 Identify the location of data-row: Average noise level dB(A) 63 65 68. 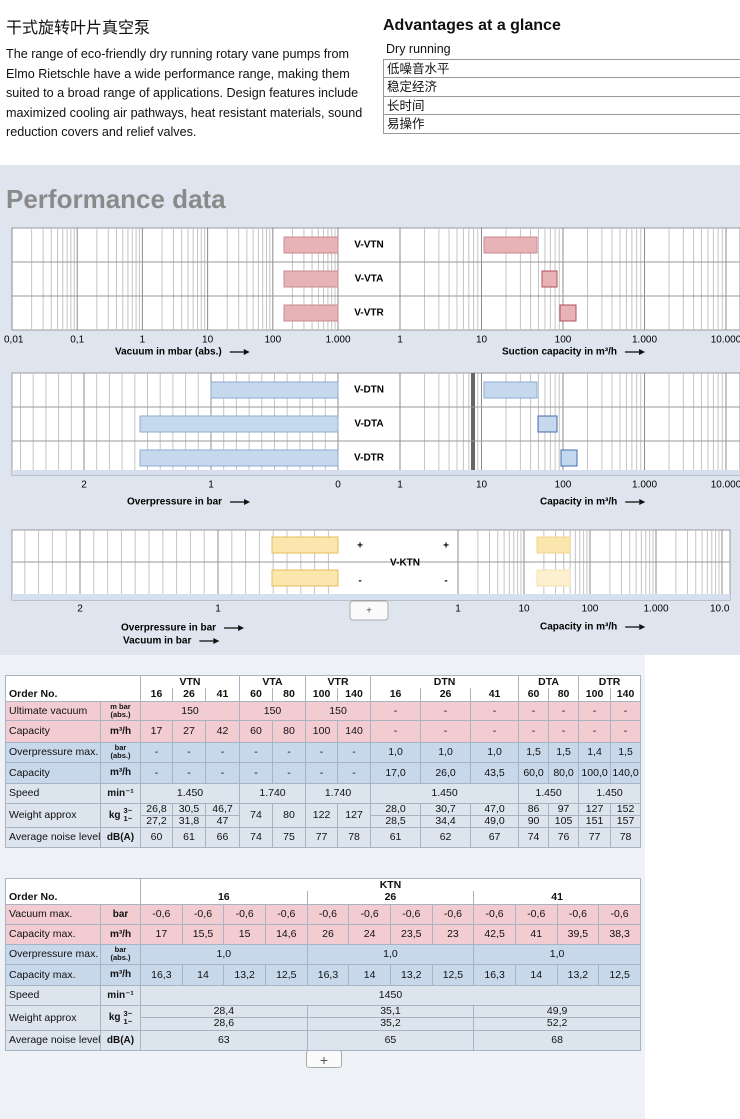
(323, 1040).